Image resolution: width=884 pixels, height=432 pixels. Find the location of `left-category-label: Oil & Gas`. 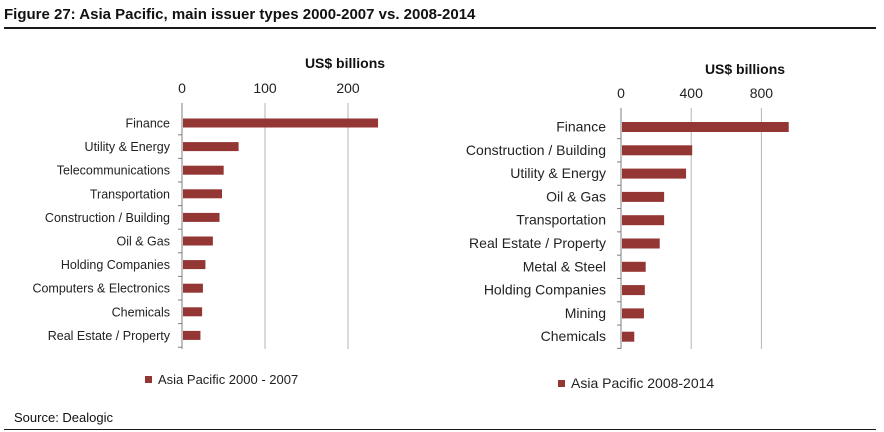

left-category-label: Oil & Gas is located at coordinates (144, 242).